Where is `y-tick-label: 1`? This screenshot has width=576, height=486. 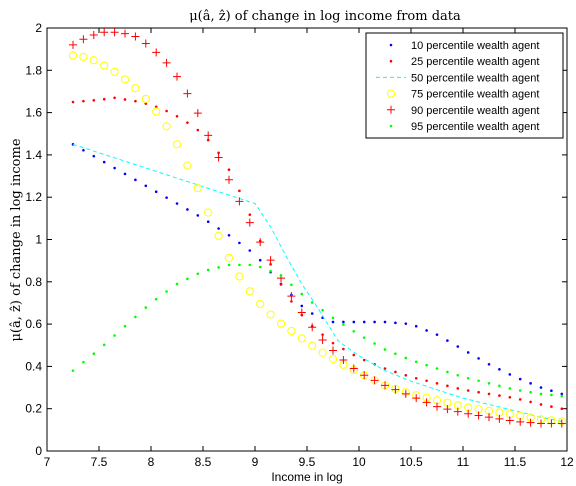
y-tick-label: 1 is located at coordinates (38, 240).